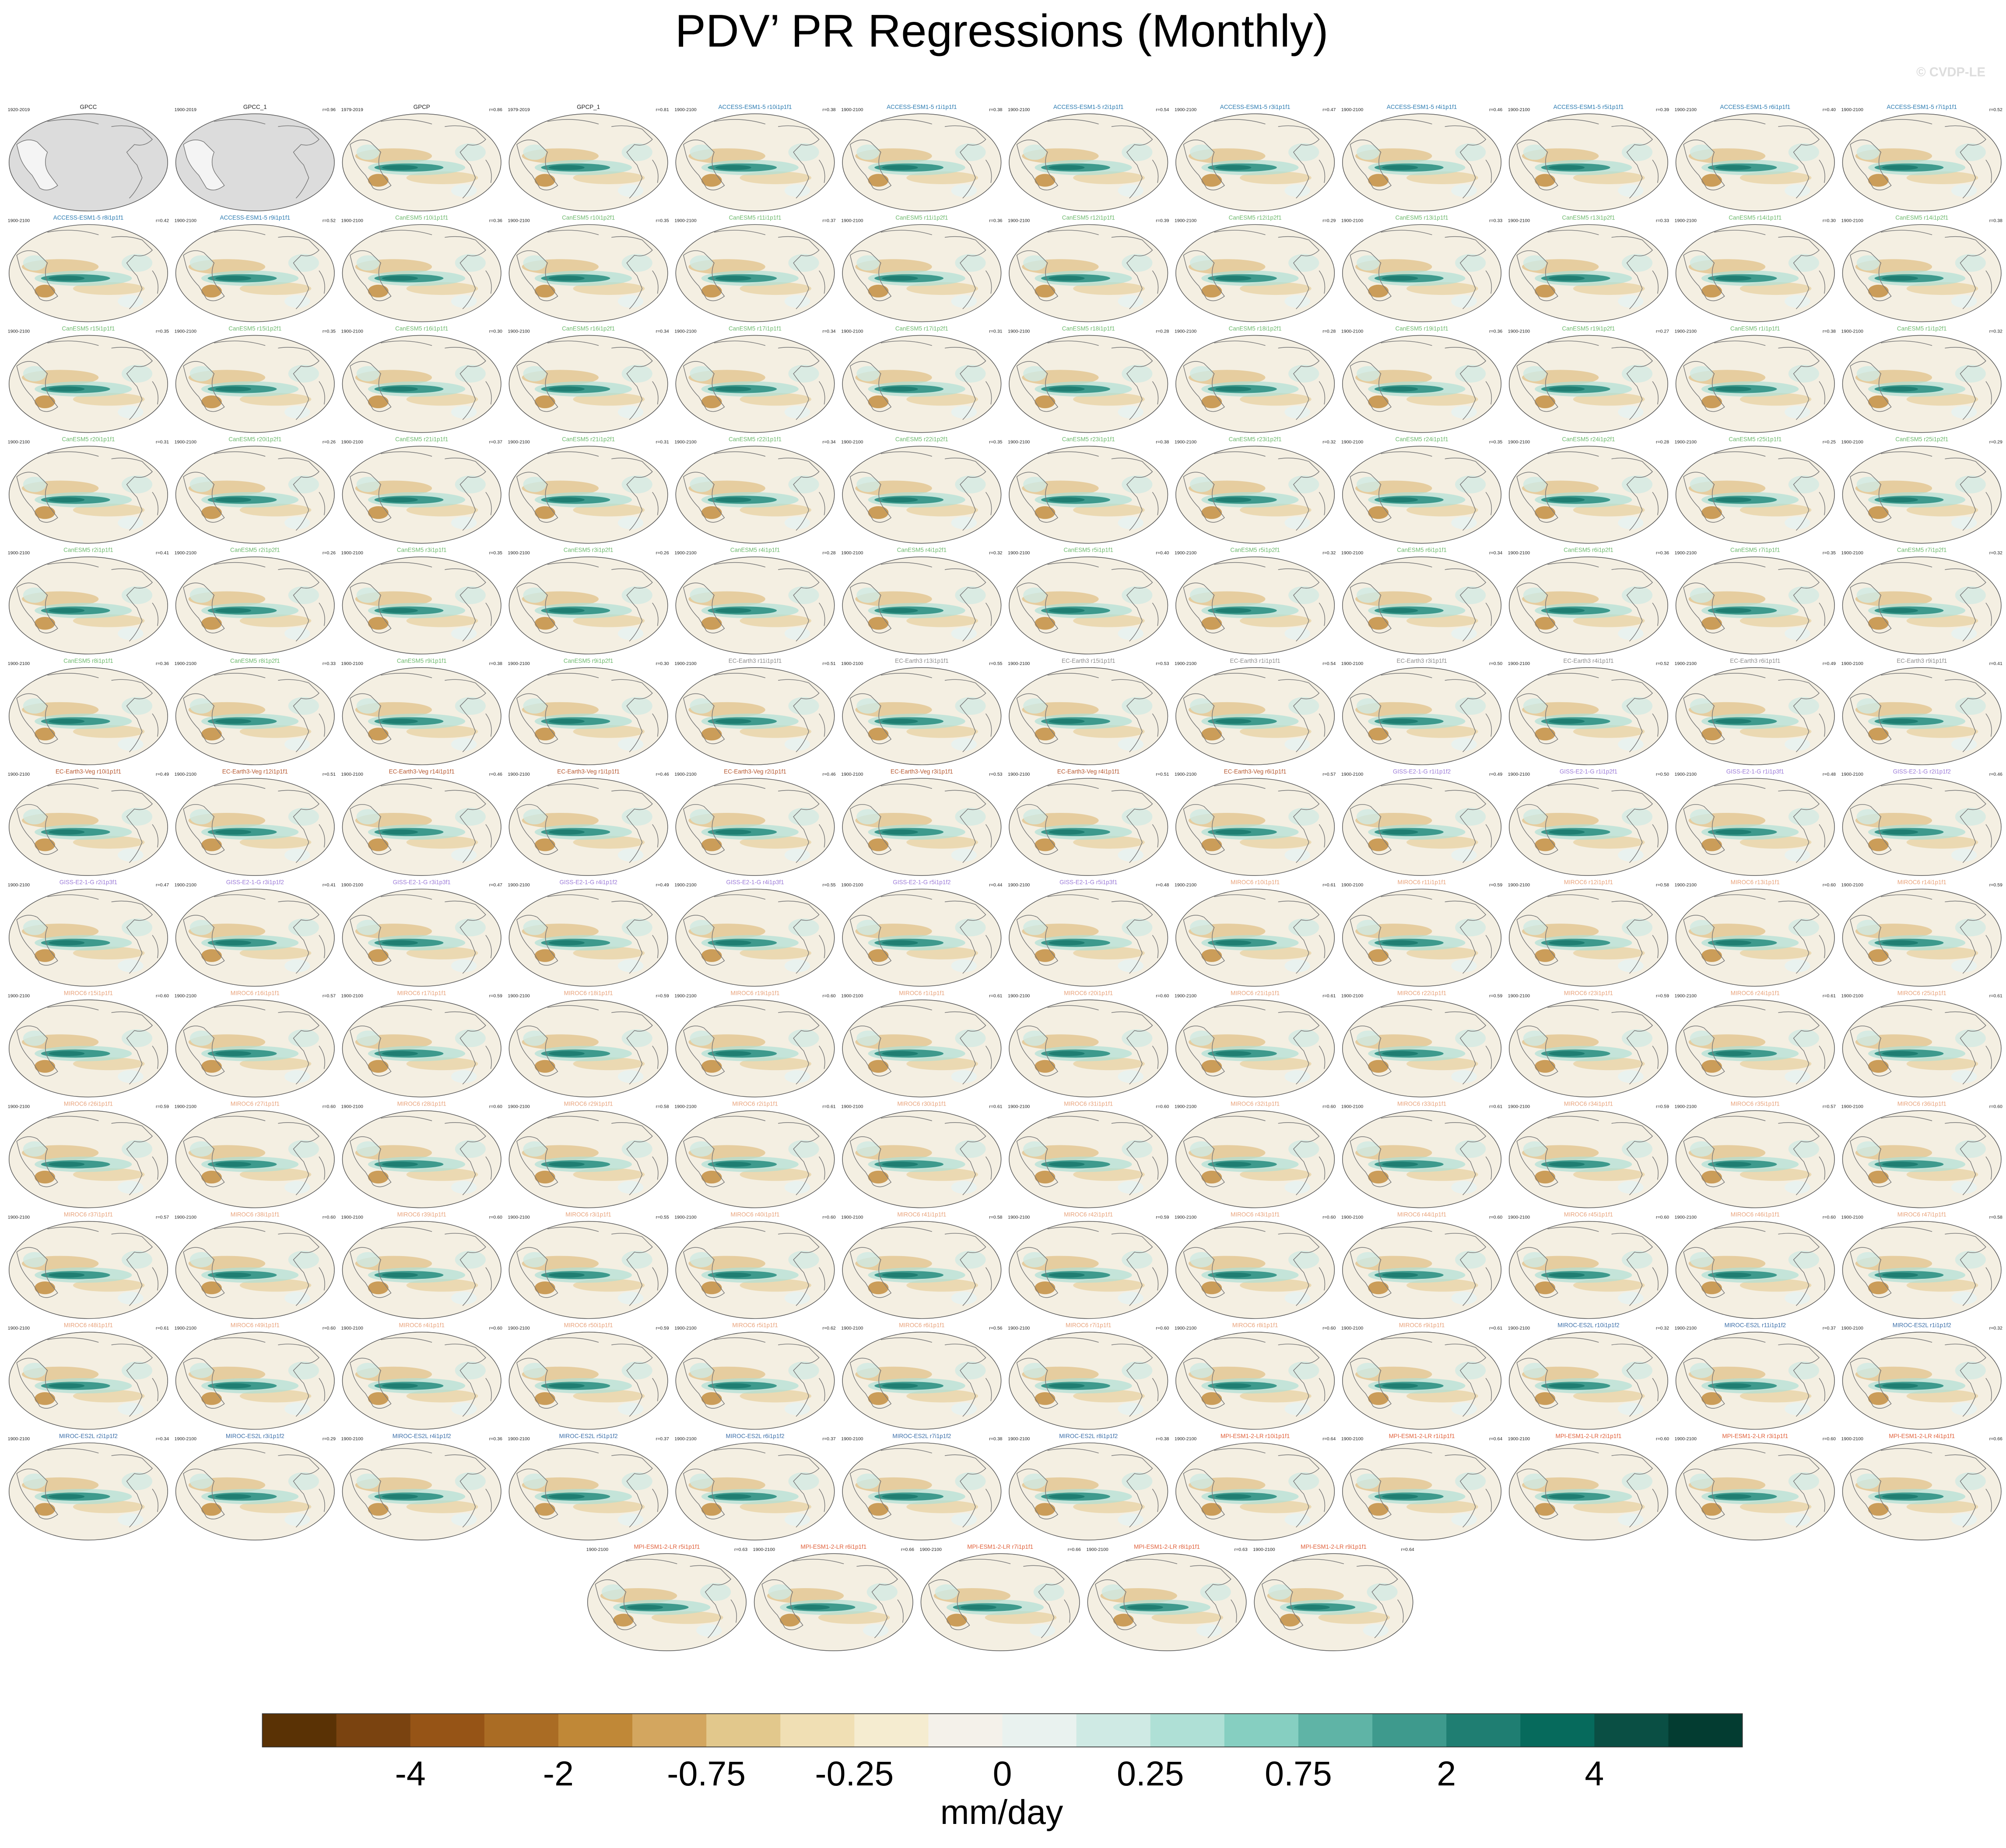  What do you see at coordinates (922, 771) in the screenshot?
I see `panel-title: EC-Earth3-Veg r3i1p1f1` at bounding box center [922, 771].